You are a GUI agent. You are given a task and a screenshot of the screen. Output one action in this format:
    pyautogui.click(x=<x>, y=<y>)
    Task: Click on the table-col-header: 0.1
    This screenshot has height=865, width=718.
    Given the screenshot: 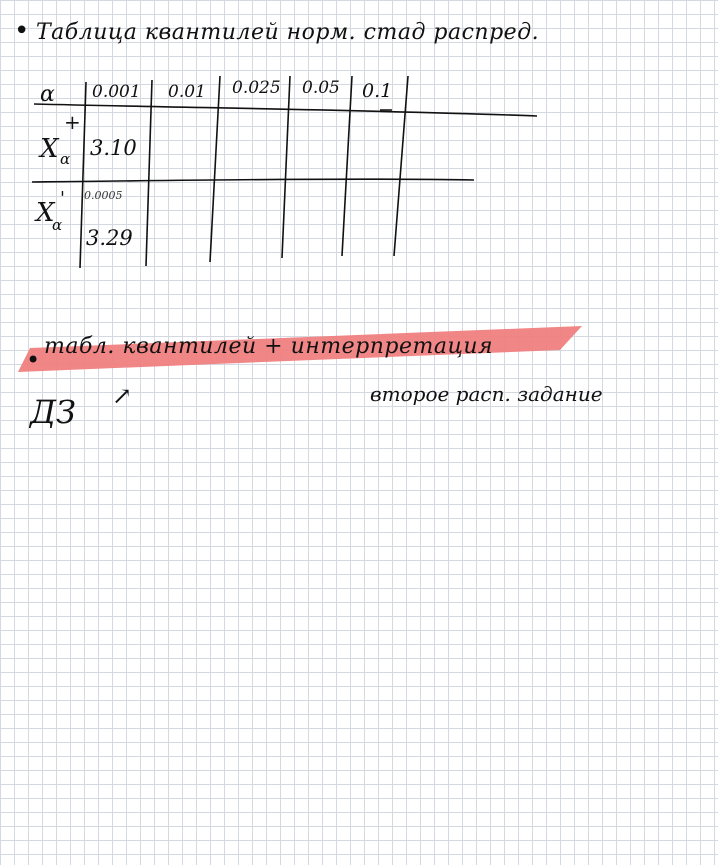 What is the action you would take?
    pyautogui.click(x=377, y=91)
    